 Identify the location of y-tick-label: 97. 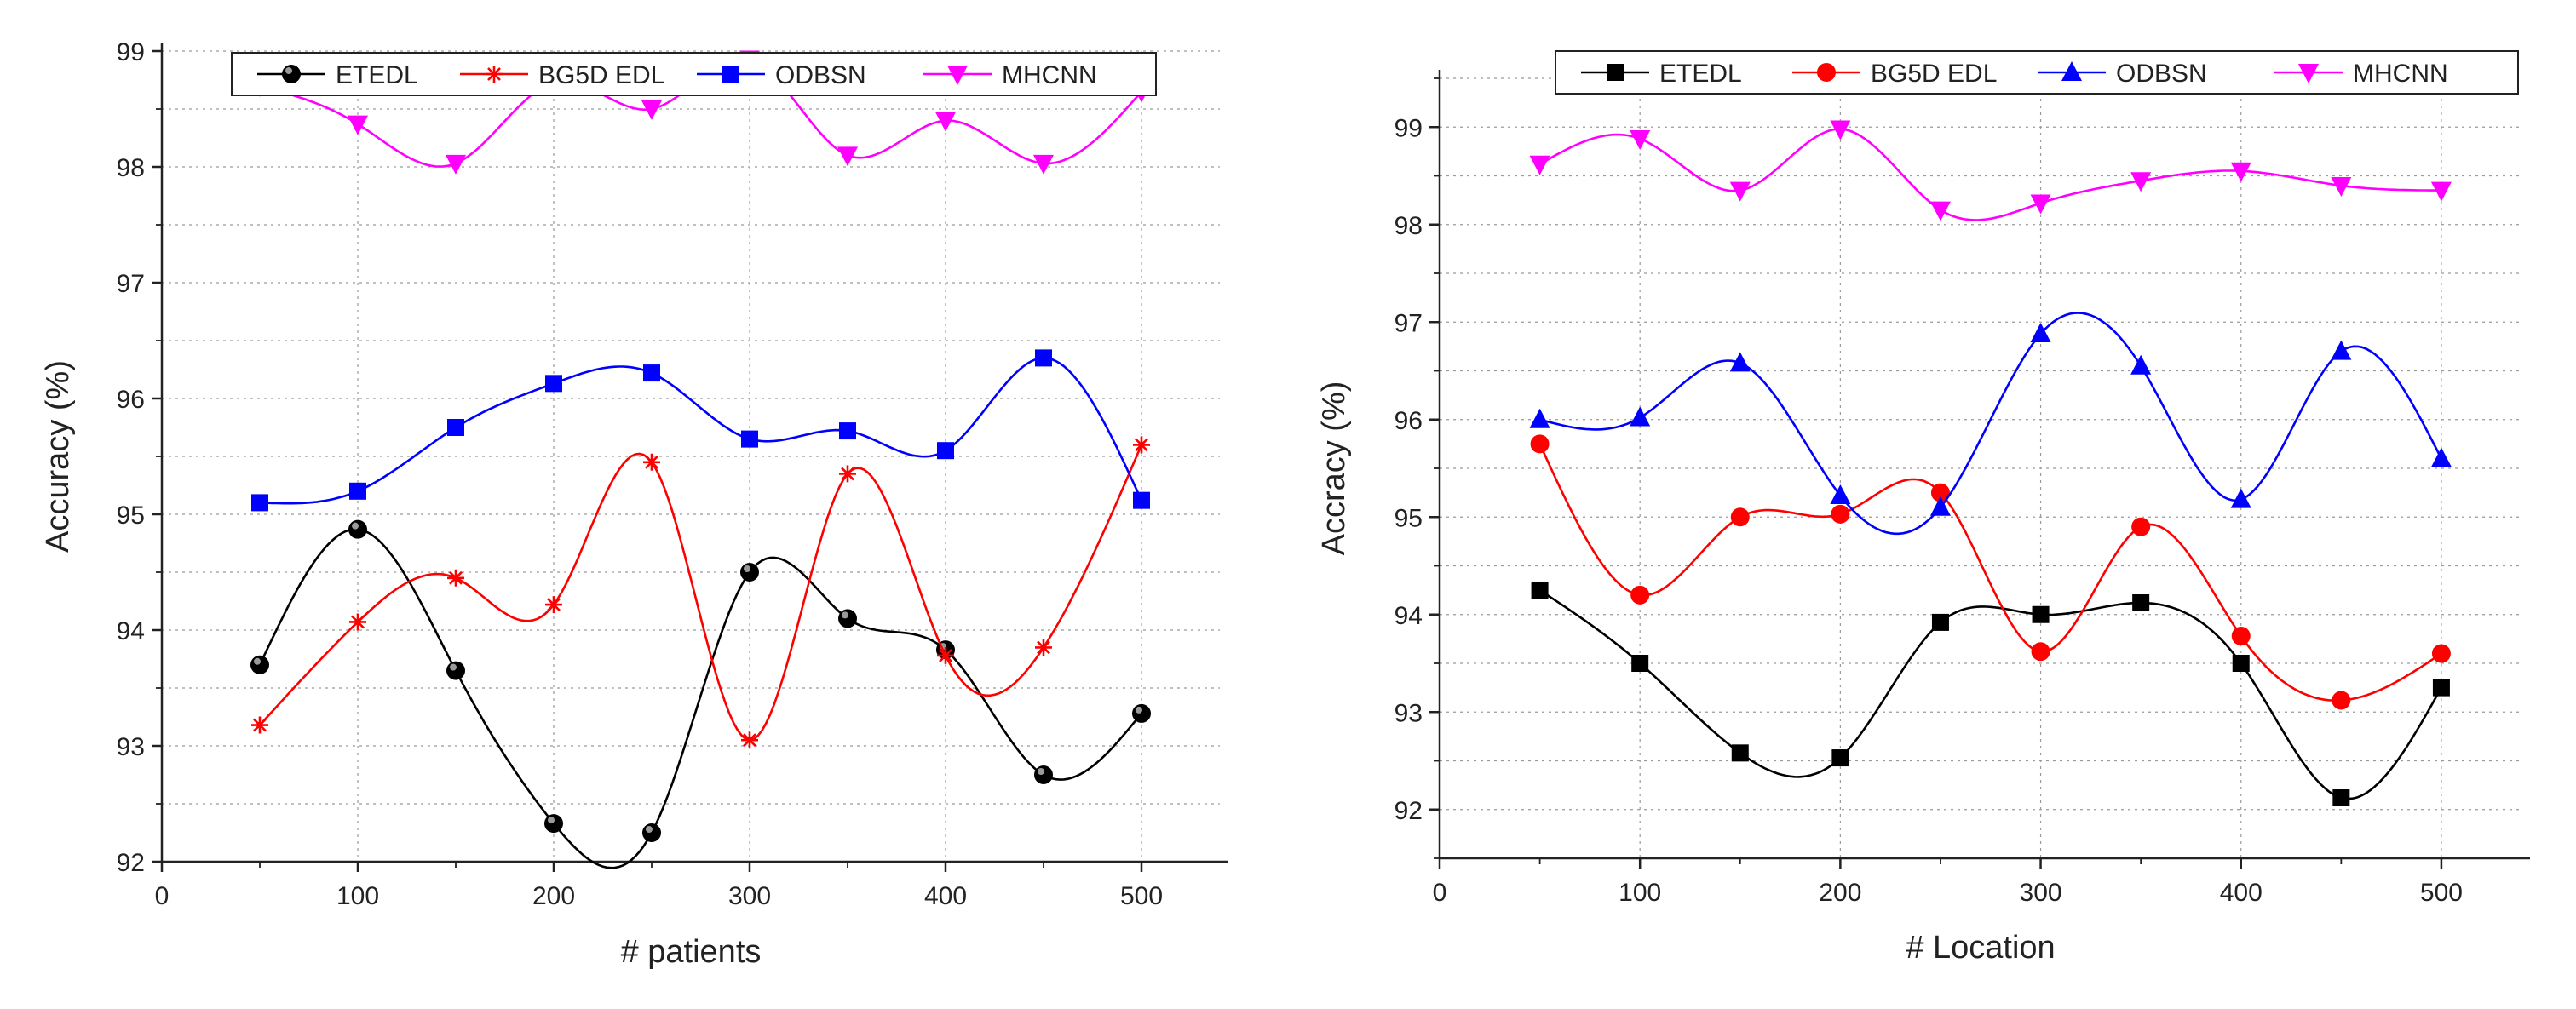
(131, 284).